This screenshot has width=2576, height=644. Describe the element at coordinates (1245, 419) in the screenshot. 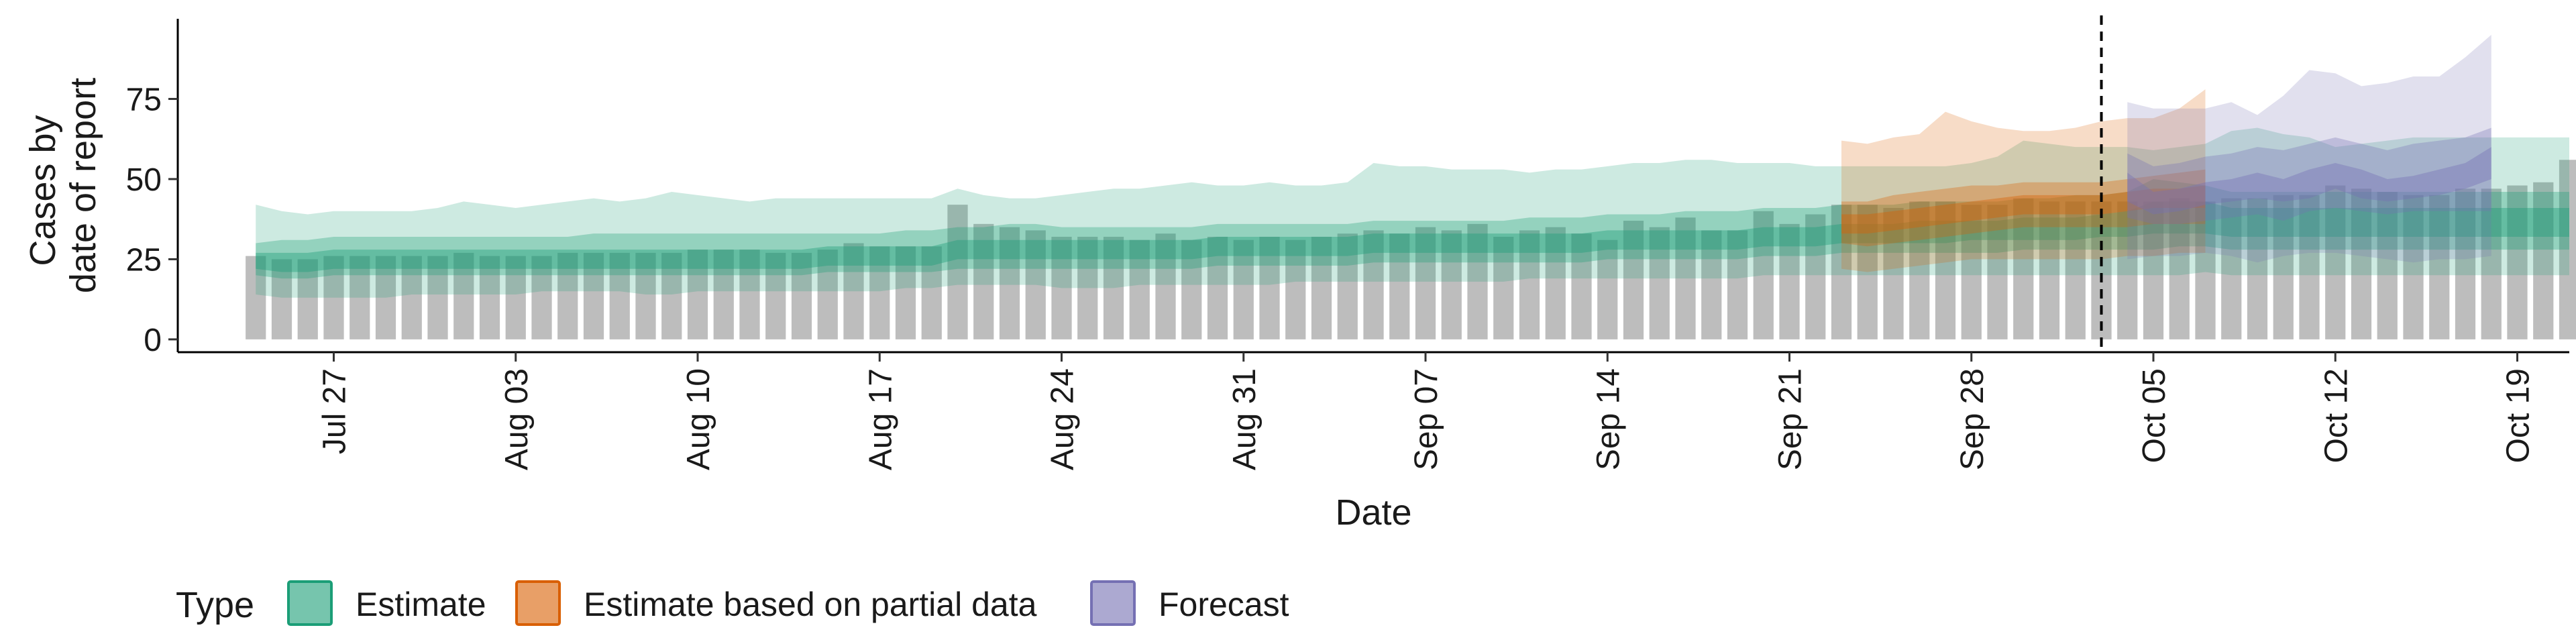

I see `x-tick-label: Aug 31` at that location.